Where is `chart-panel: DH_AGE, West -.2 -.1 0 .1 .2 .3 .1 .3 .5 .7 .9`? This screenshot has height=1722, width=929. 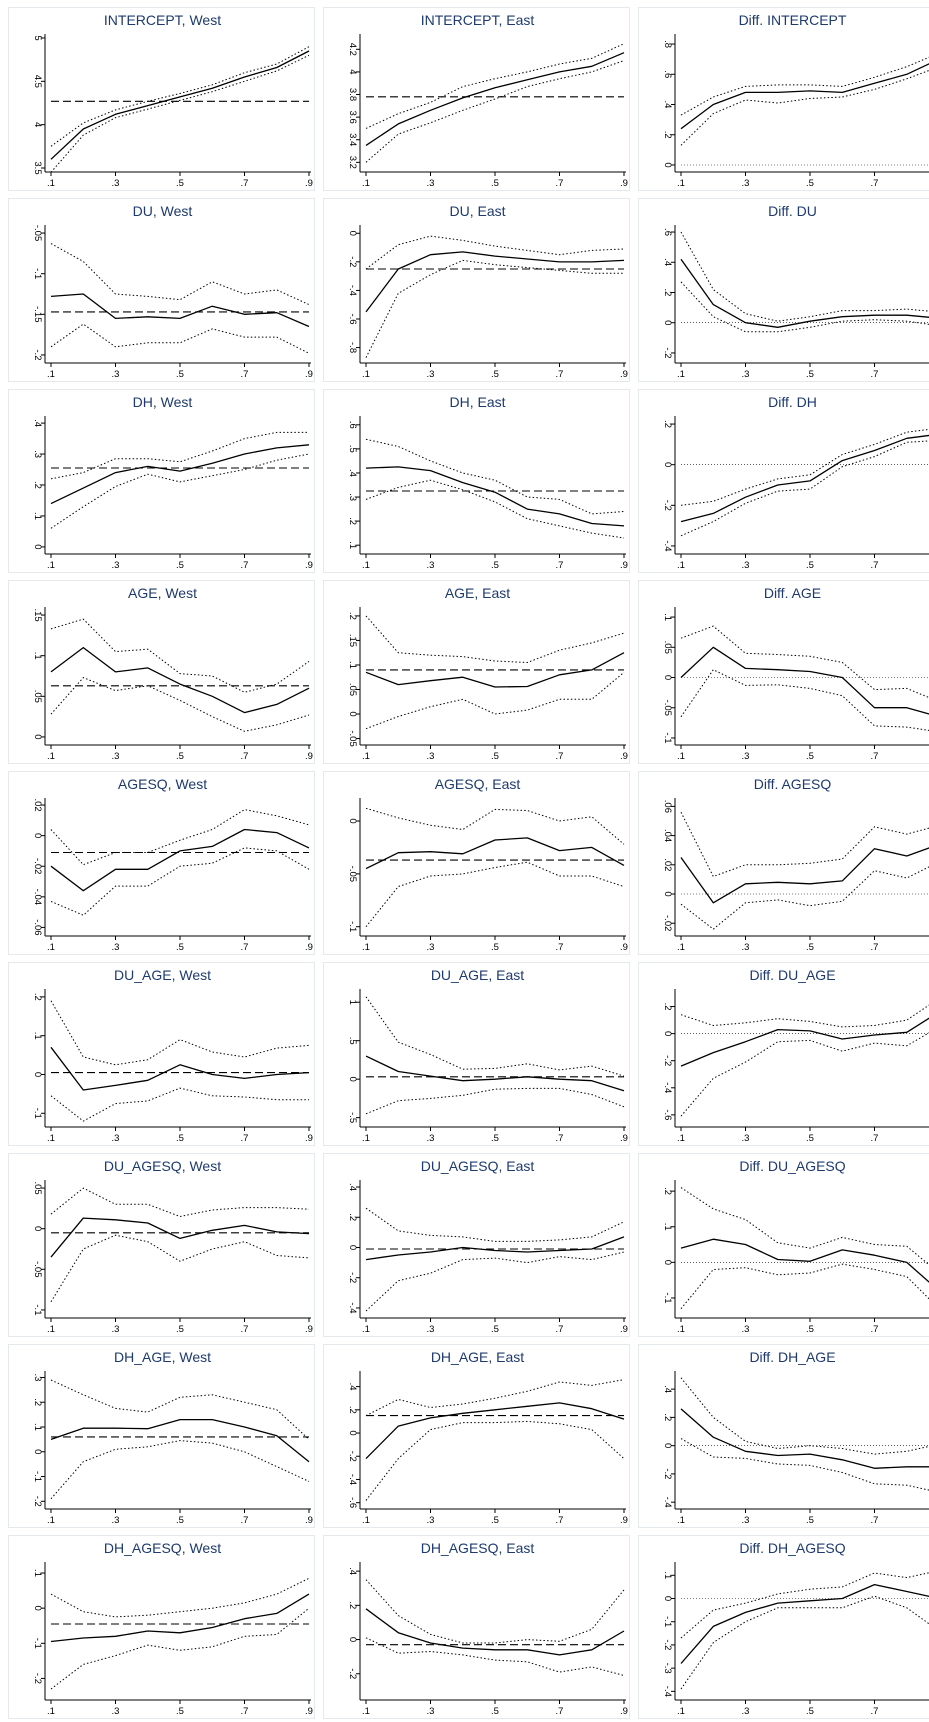 chart-panel: DH_AGE, West -.2 -.1 0 .1 .2 .3 .1 .3 .5 .7 .9 is located at coordinates (161, 1436).